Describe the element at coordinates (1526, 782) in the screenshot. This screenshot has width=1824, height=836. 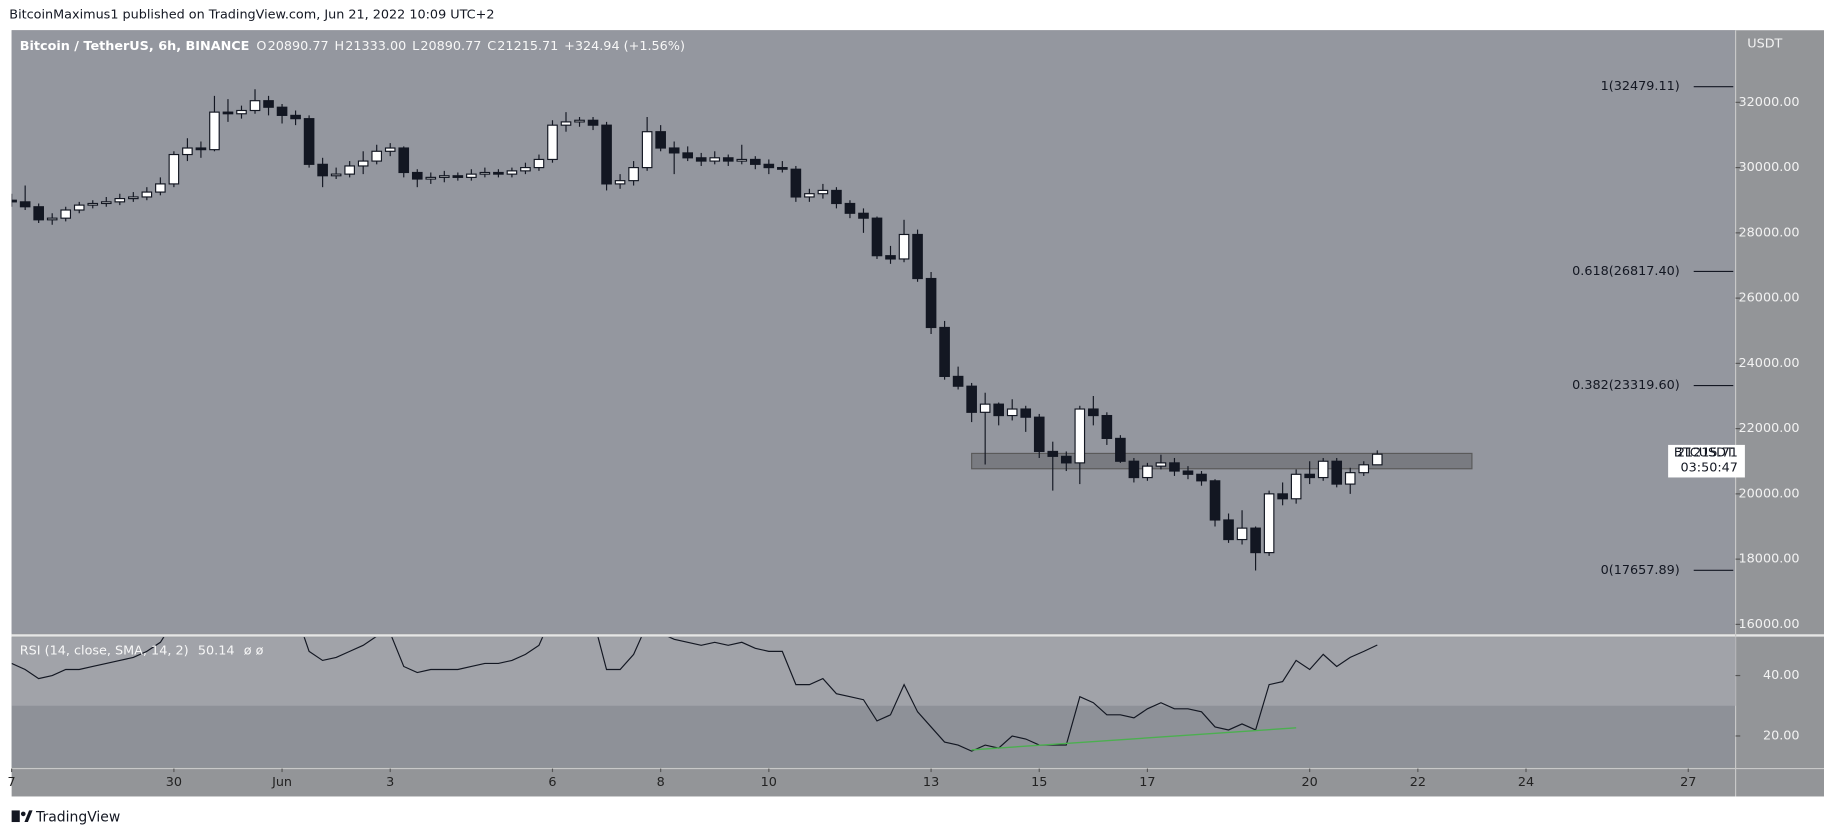
I see `x-tick-label: 24` at that location.